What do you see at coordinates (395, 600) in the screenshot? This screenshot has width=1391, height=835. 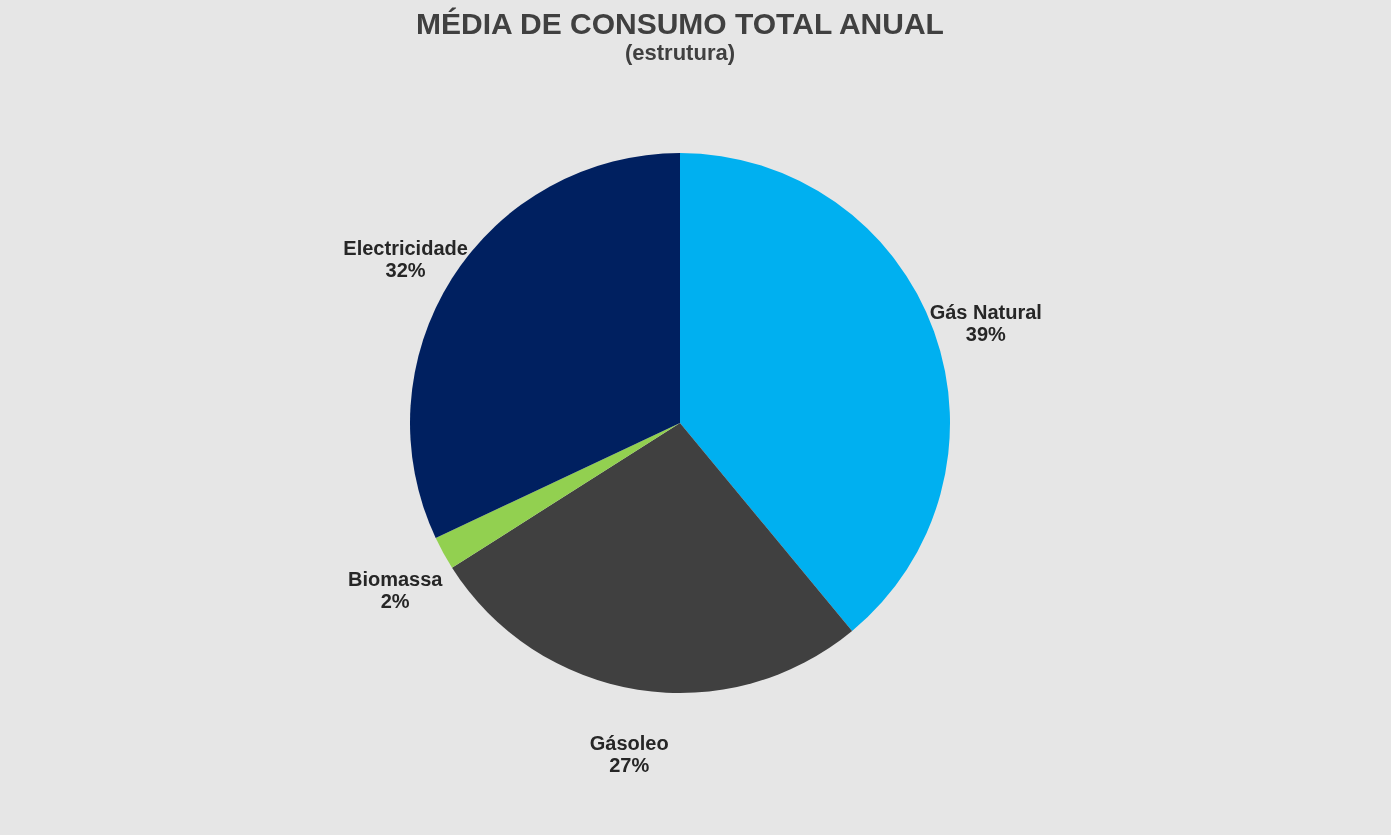 I see `data-label: 2%` at bounding box center [395, 600].